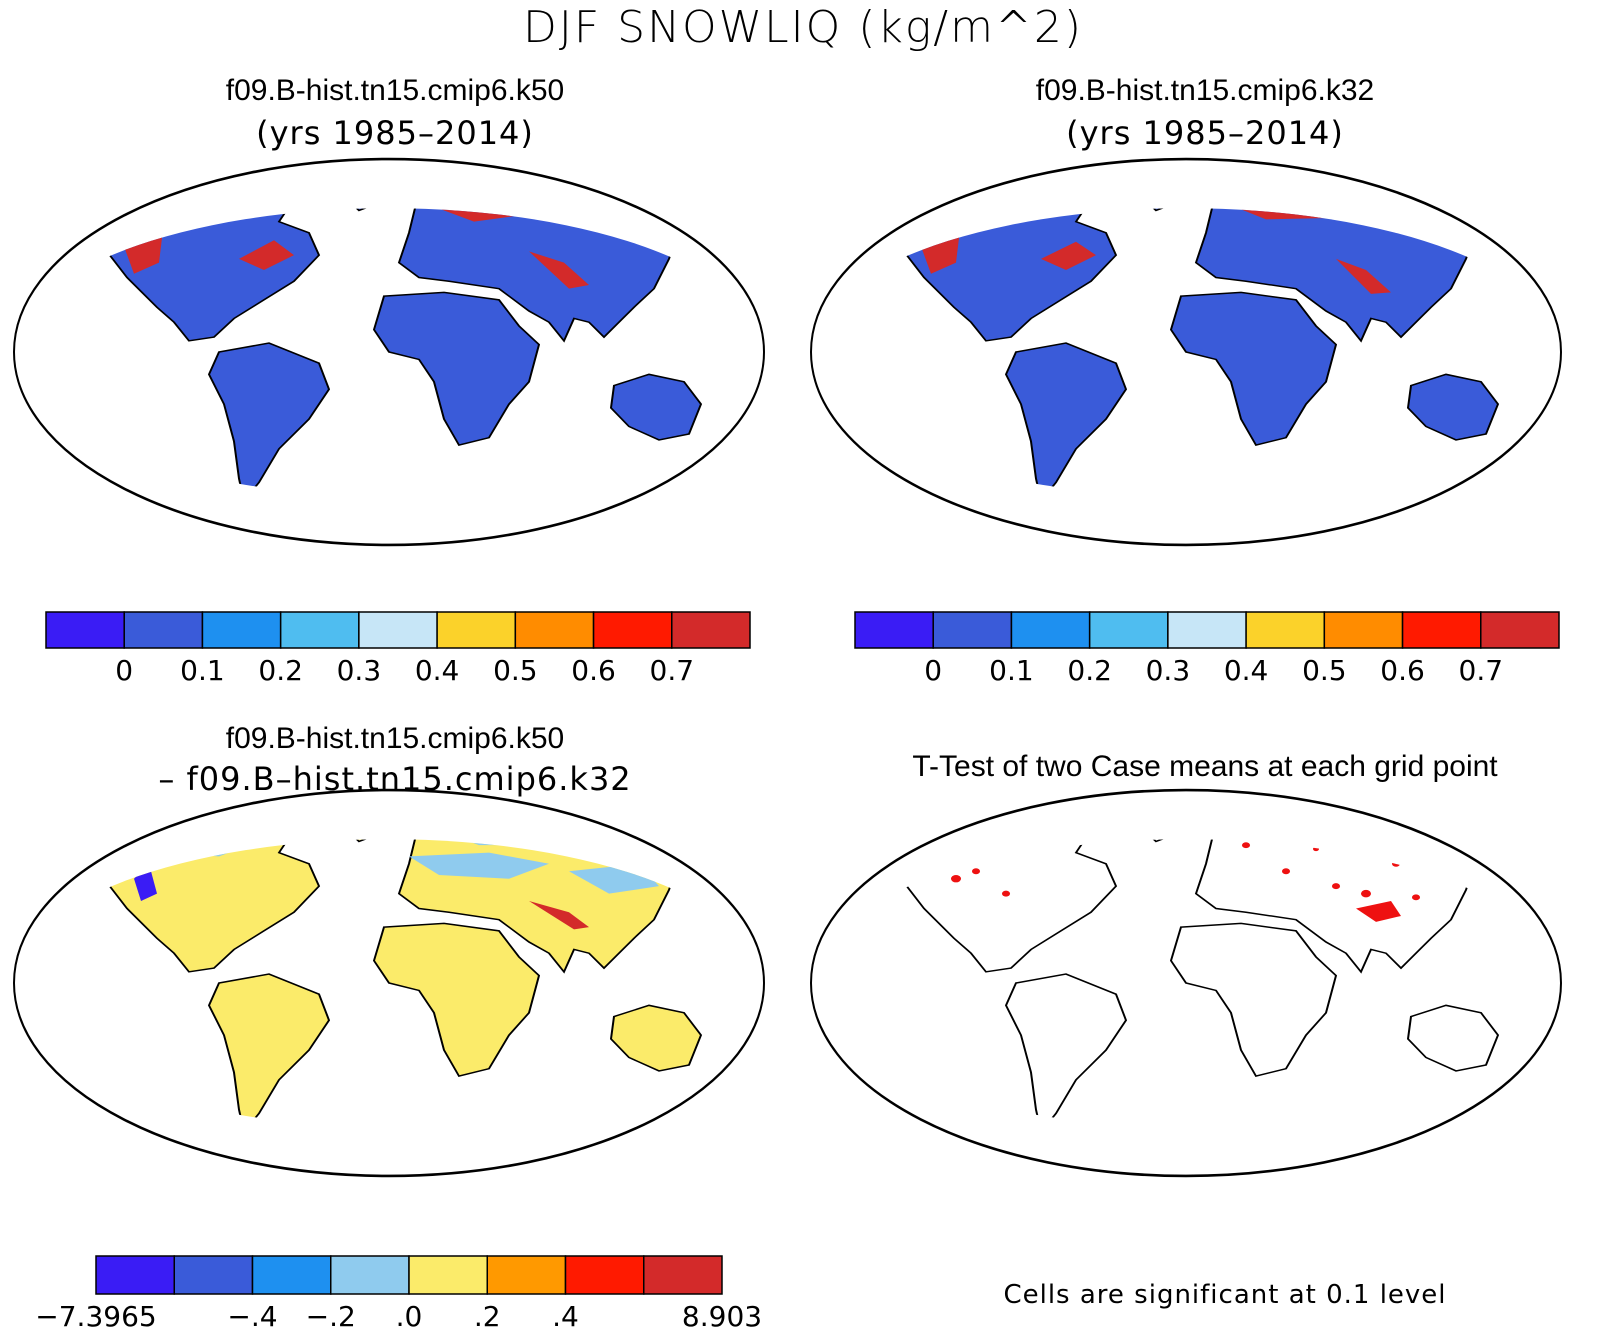  I want to click on figure-title: DJF SNOWLIQ (kg/m^2), so click(802, 27).